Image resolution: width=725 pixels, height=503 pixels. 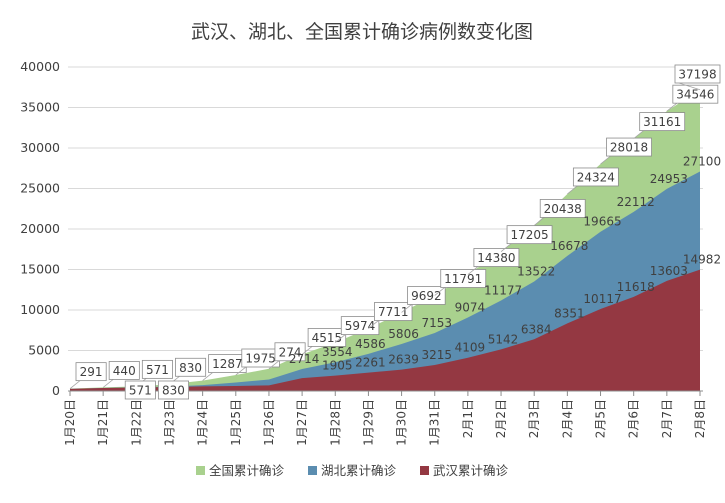 I want to click on data-label-national: 291, so click(x=91, y=372).